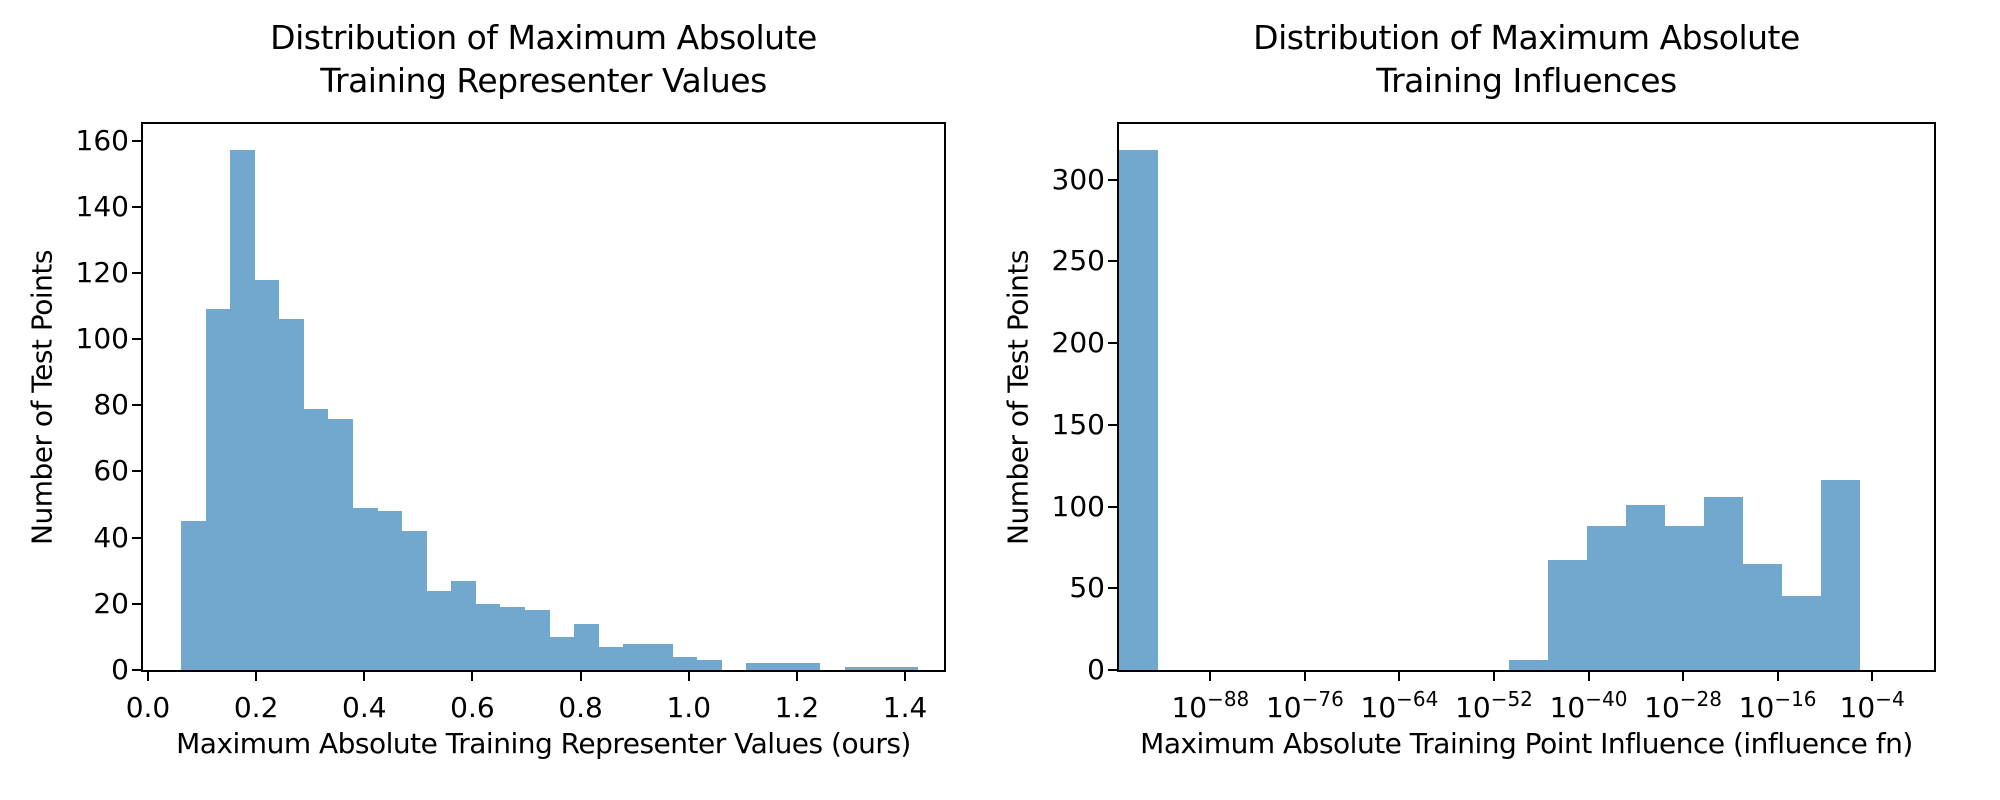 This screenshot has width=2000, height=800. I want to click on x-tick-label: 10−16, so click(1778, 705).